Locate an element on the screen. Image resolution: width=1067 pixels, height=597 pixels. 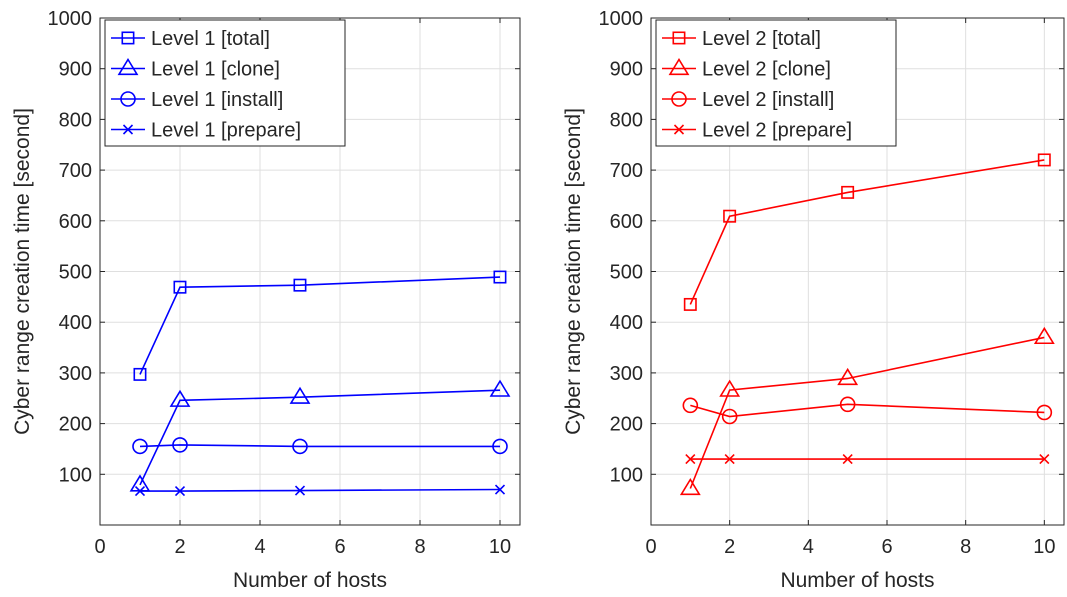
x-tick-label: 0 is located at coordinates (99, 547).